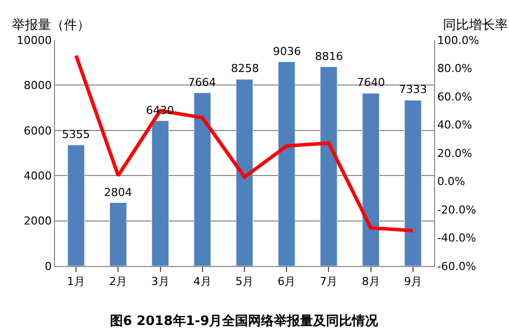 This screenshot has width=509, height=336. What do you see at coordinates (413, 281) in the screenshot?
I see `x-tick-label: 9月` at bounding box center [413, 281].